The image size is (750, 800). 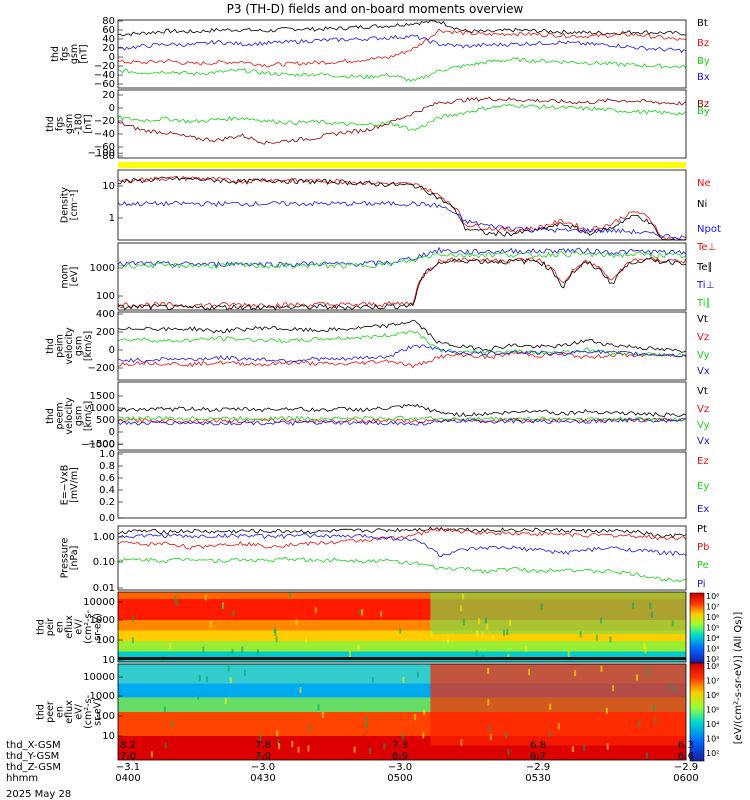 What do you see at coordinates (88, 712) in the screenshot?
I see `y-axis-label-line: (cm²-s-` at bounding box center [88, 712].